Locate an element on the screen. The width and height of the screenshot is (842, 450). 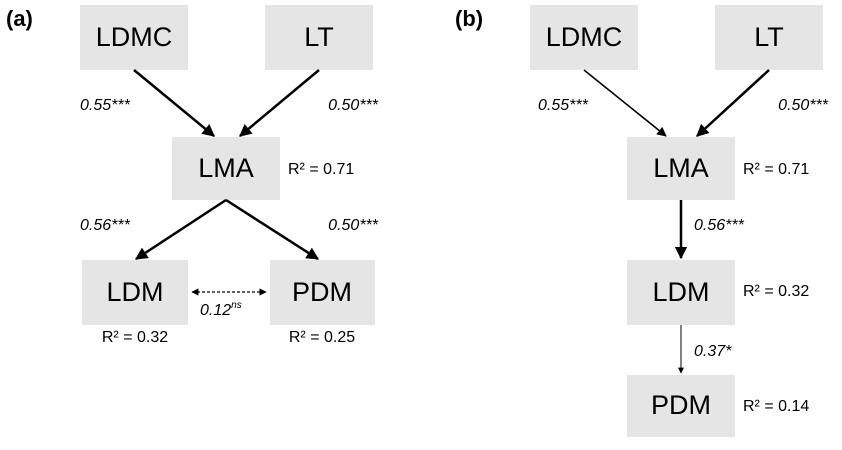
panel-label: (b) is located at coordinates (469, 18).